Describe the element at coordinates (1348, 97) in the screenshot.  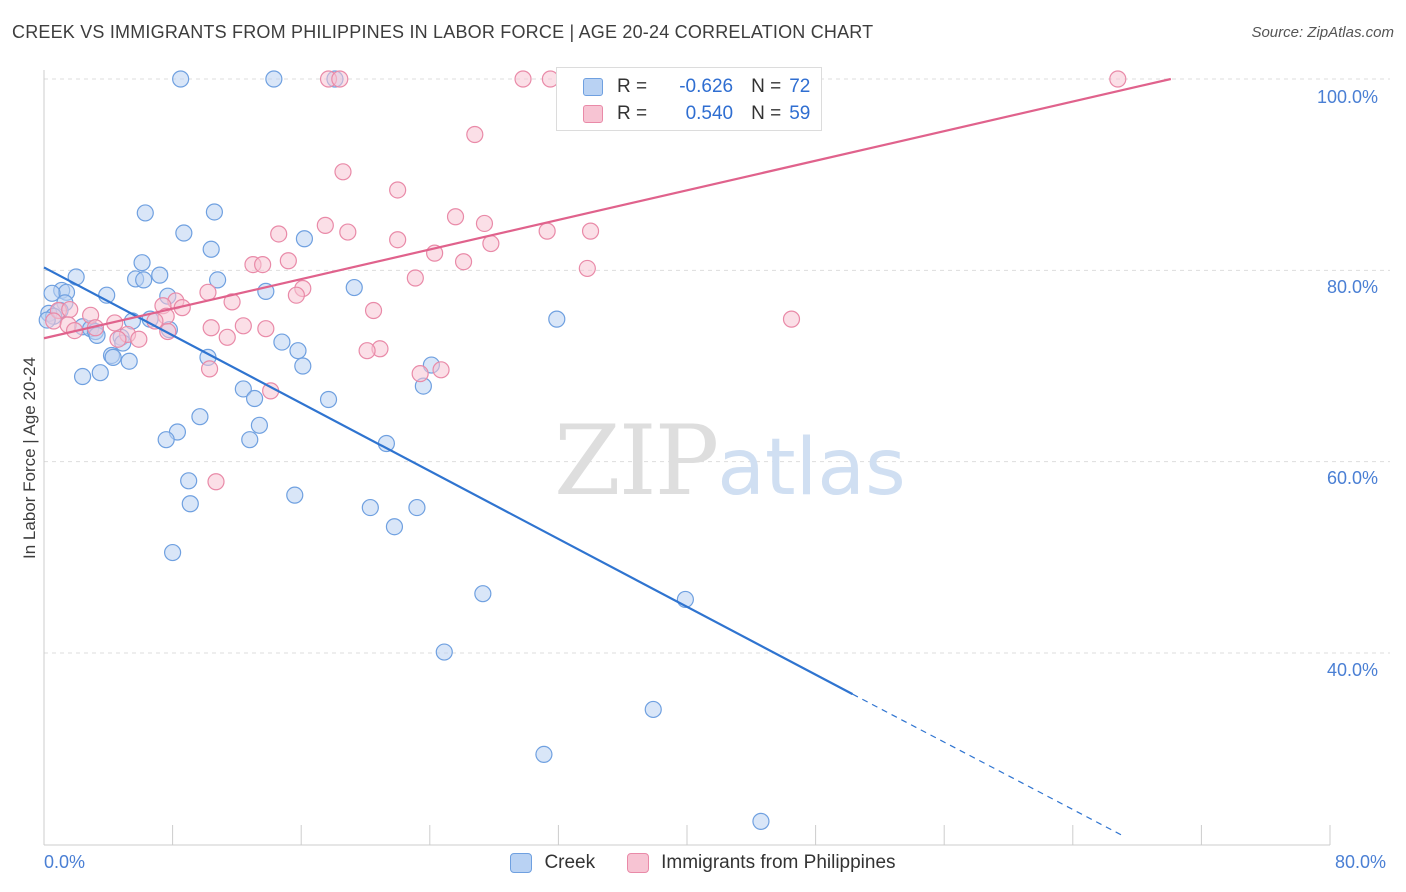
I see `y-tick-label-100: 100.0%` at that location.